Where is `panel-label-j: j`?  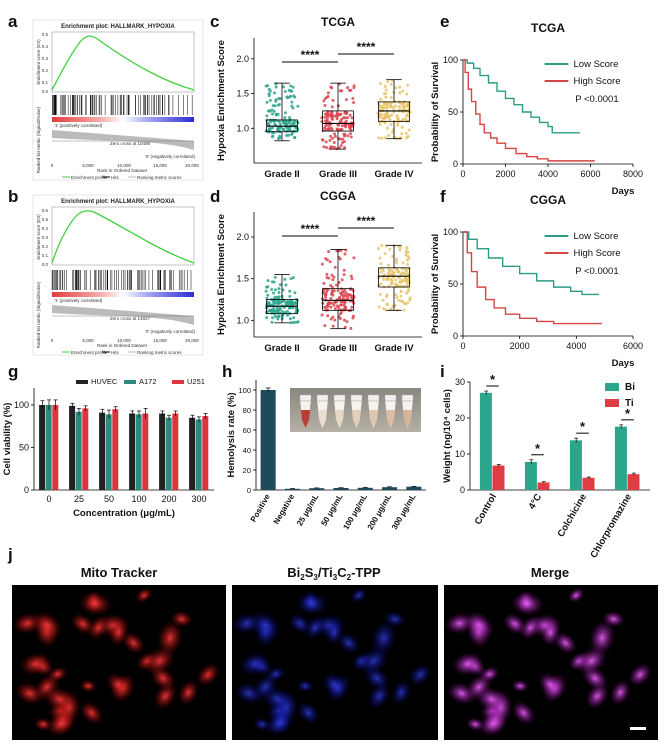
panel-label-j: j is located at coordinates (10, 554).